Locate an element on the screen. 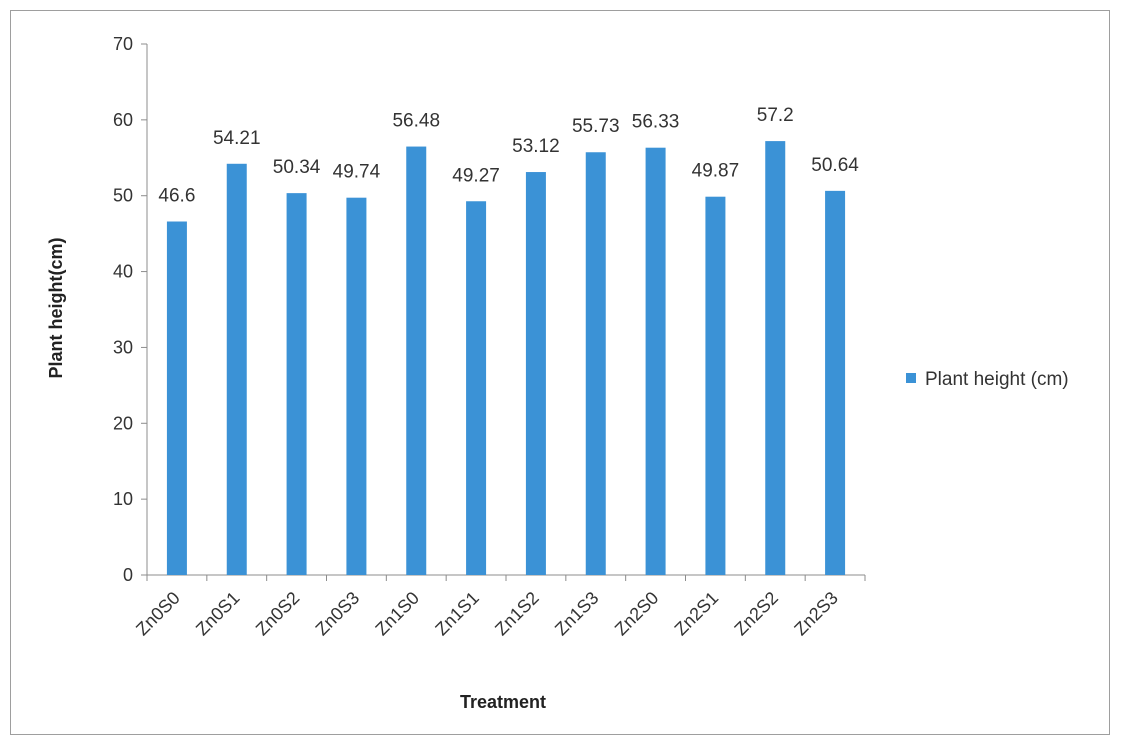 The height and width of the screenshot is (741, 1123). x-tick-label: Zn1S3 is located at coordinates (577, 614).